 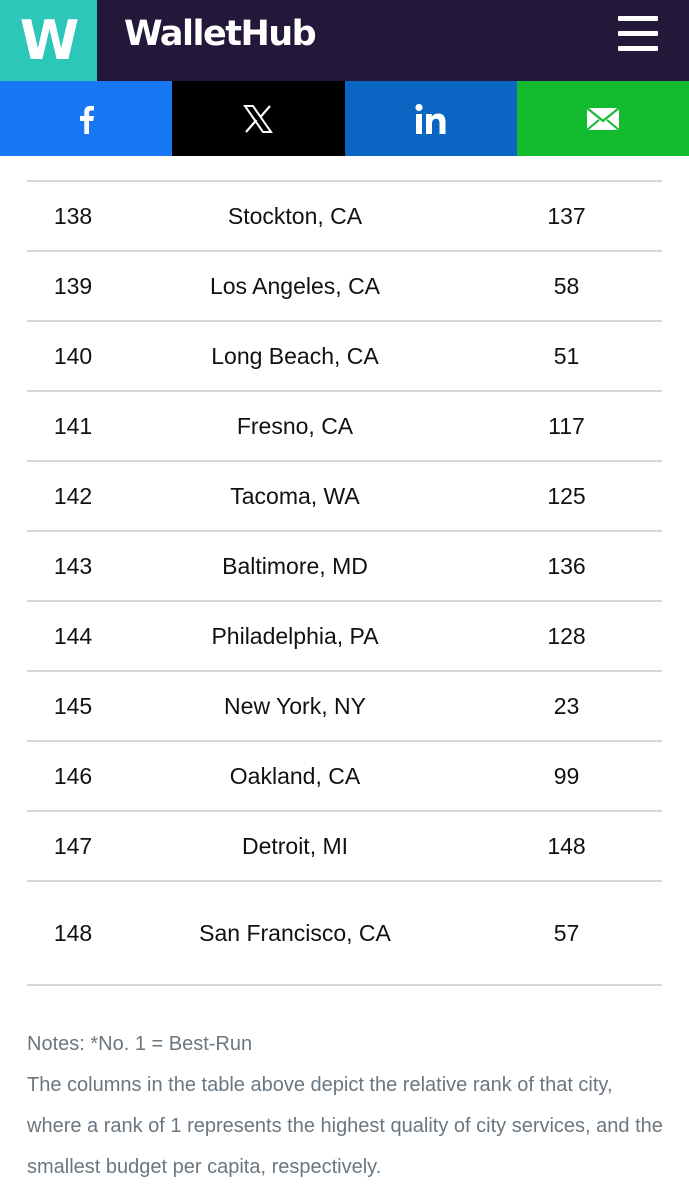 I want to click on brand-name: WalletHub, so click(x=220, y=34).